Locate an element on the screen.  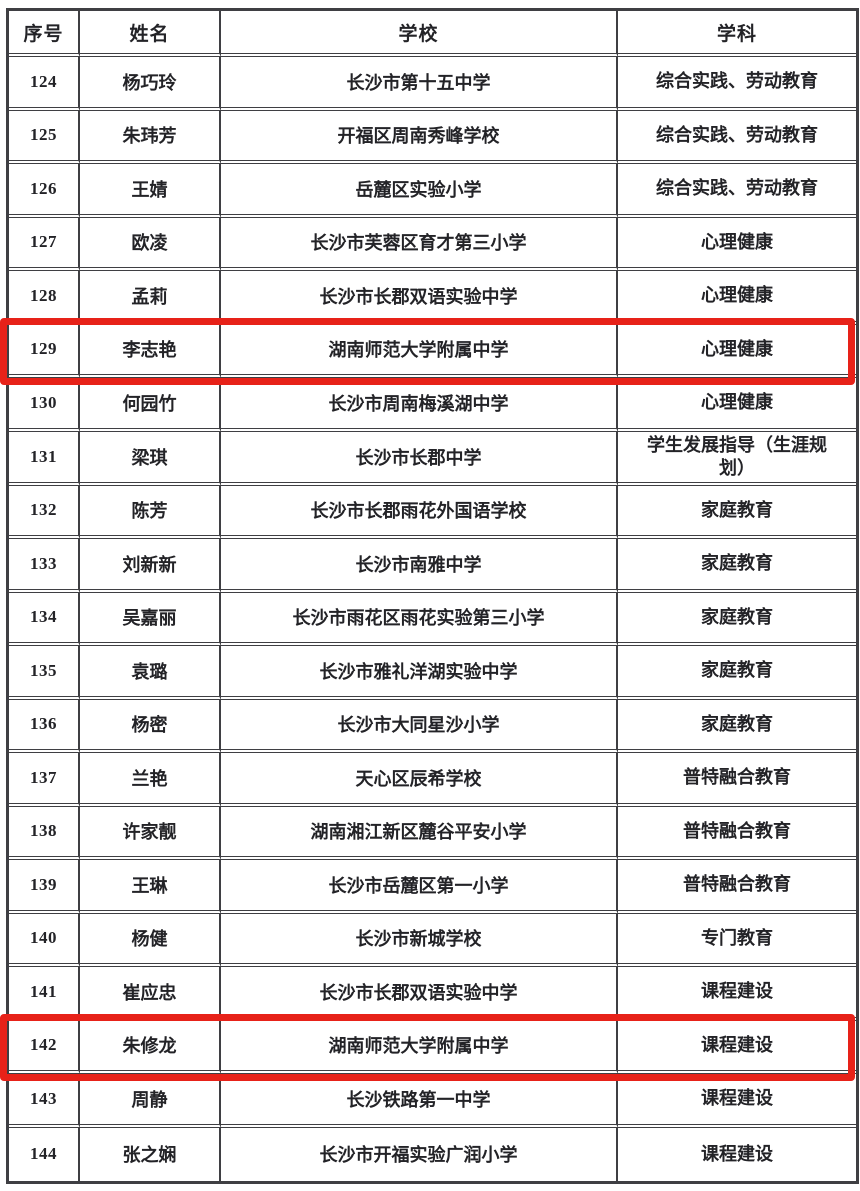
cell-school: 长沙市长郡雨花外国语学校 is located at coordinates (419, 512).